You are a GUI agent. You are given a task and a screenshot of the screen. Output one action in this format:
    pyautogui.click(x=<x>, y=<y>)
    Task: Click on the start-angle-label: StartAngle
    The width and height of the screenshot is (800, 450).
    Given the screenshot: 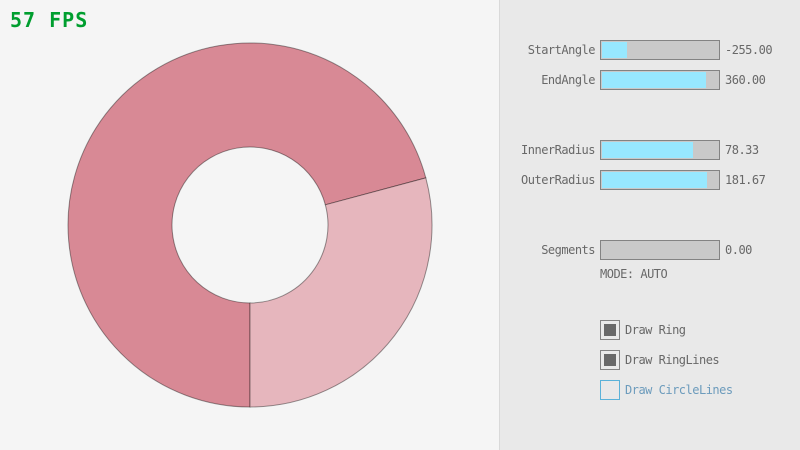 What is the action you would take?
    pyautogui.click(x=561, y=50)
    